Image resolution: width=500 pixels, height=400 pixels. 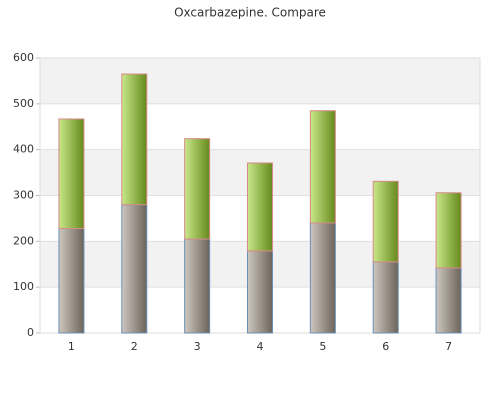 I want to click on y-tick-label: 0, so click(x=30, y=332).